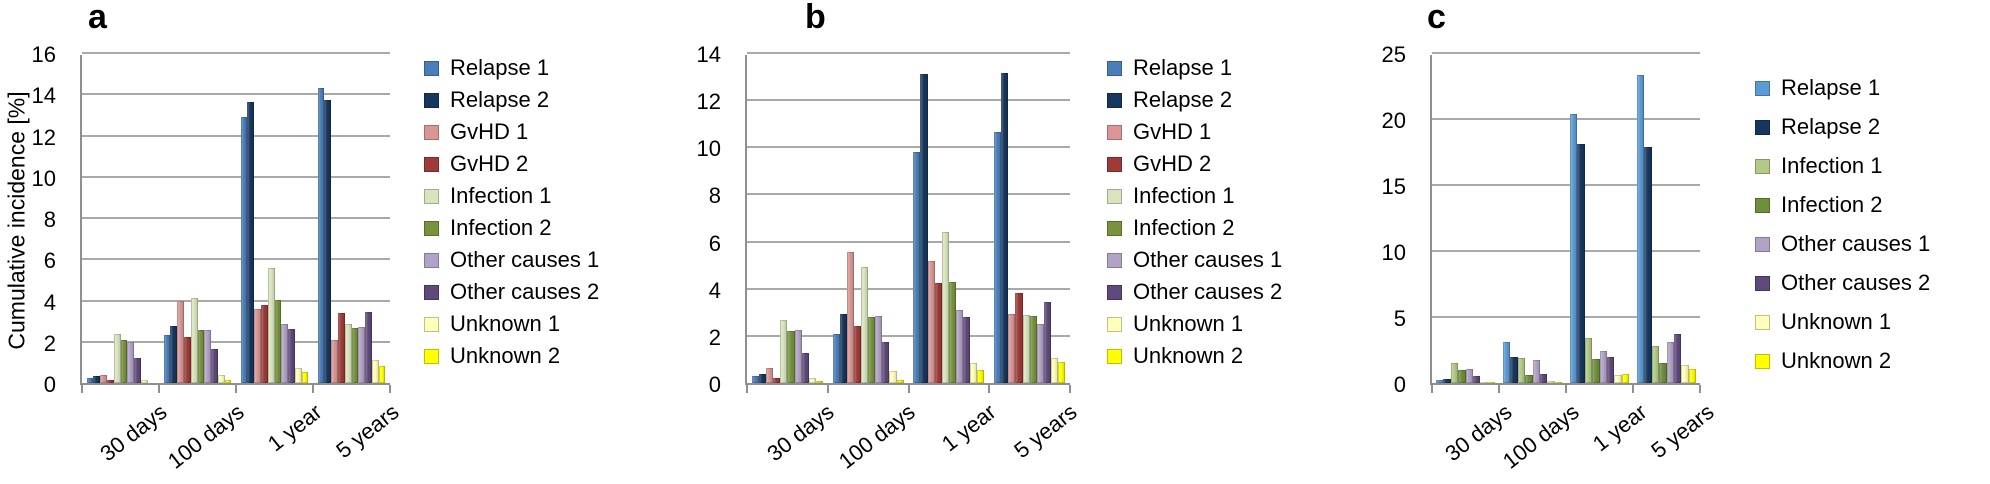  Describe the element at coordinates (97, 18) in the screenshot. I see `panel-label-a: a` at that location.